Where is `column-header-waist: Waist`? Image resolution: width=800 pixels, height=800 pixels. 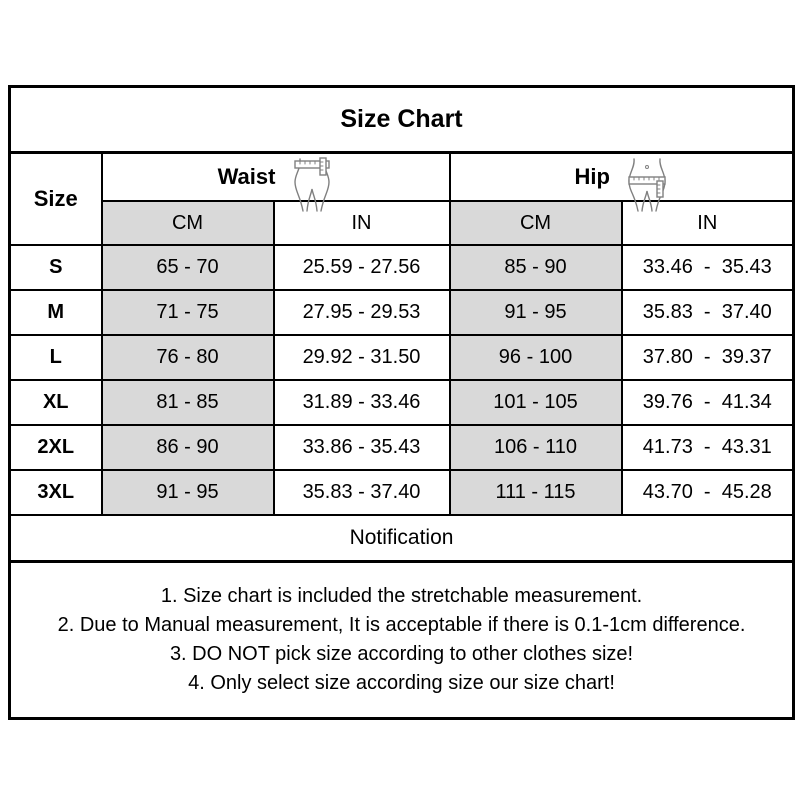
column-header-waist: Waist is located at coordinates (275, 181).